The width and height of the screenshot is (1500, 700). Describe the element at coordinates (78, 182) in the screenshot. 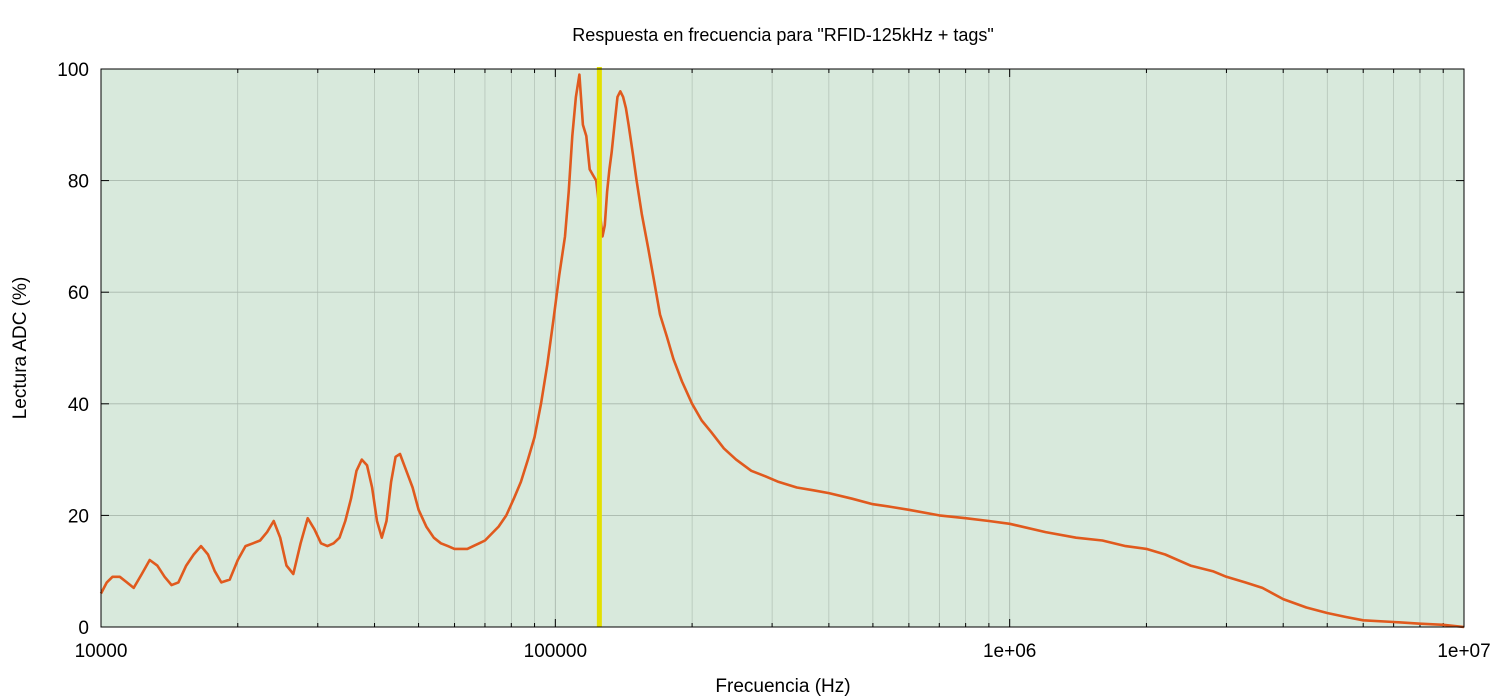

I see `y-tick-label: 80` at that location.